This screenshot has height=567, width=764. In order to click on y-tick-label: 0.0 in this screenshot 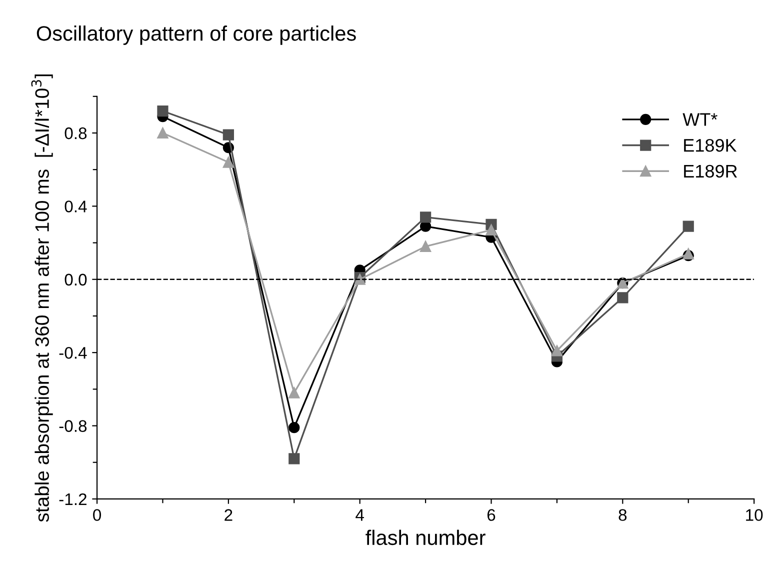, I will do `click(75, 280)`.